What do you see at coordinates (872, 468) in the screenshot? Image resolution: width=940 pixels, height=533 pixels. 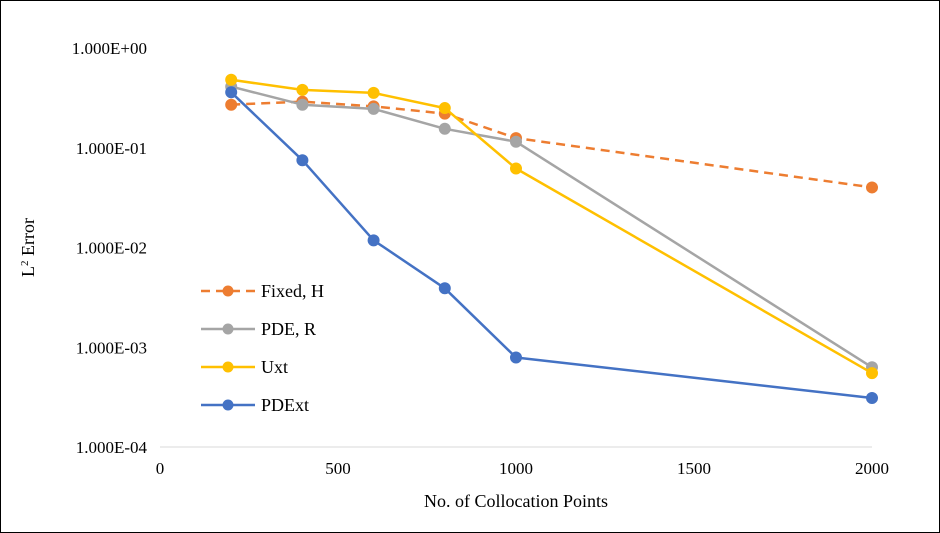 I see `x-tick-label: 2000` at bounding box center [872, 468].